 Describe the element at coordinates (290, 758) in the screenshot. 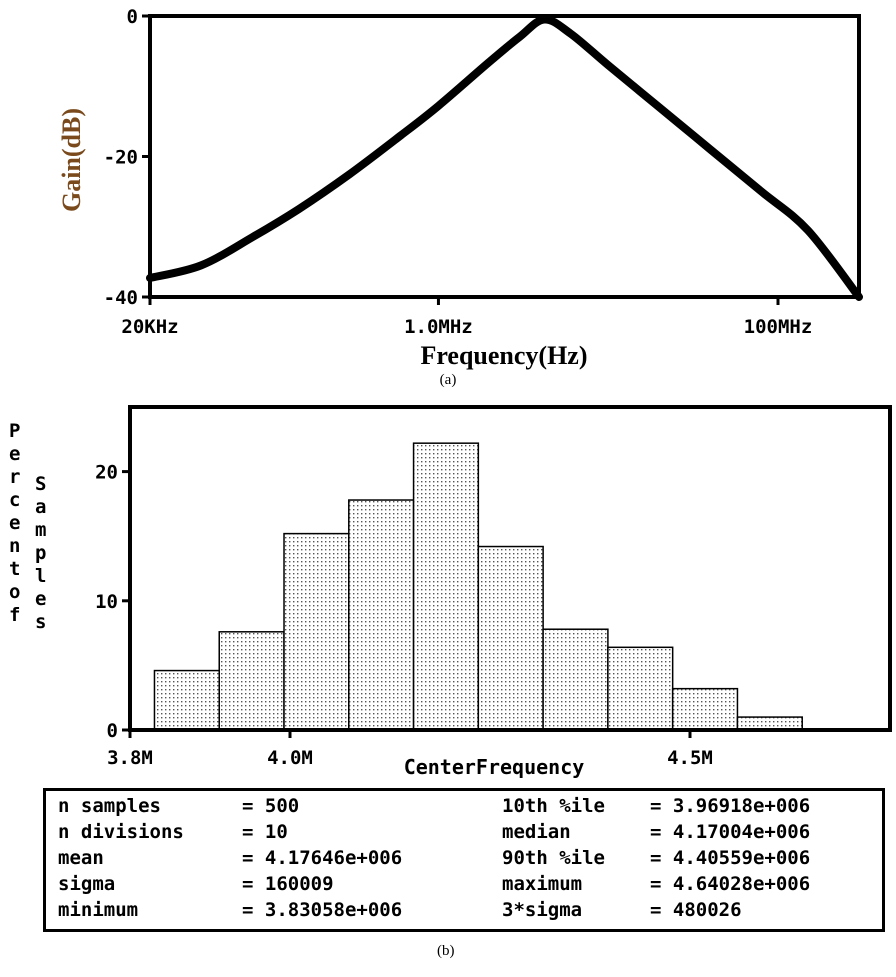

I see `b-xtick-label-1: 4.0M` at that location.